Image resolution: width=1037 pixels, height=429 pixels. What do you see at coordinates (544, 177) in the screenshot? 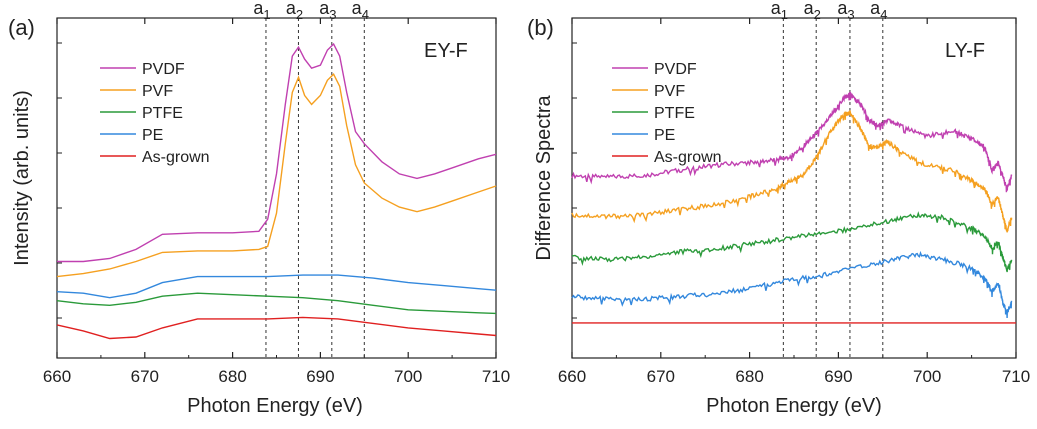
I see `y-axis-label-b: Difference Spectra` at bounding box center [544, 177].